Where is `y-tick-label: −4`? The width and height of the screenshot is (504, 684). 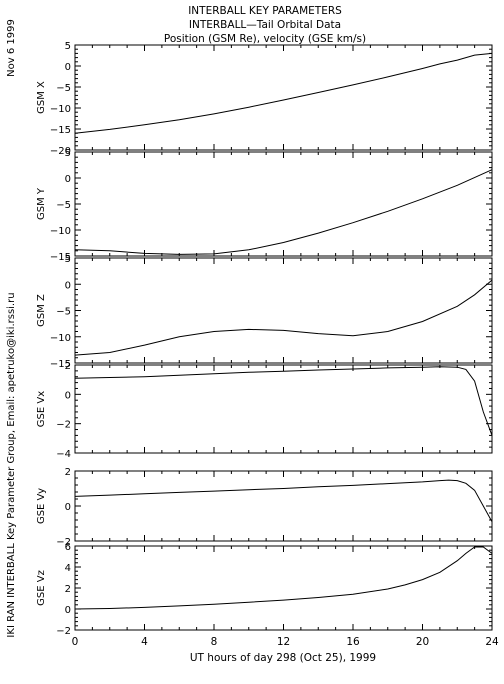 y-tick-label: −4 is located at coordinates (63, 454).